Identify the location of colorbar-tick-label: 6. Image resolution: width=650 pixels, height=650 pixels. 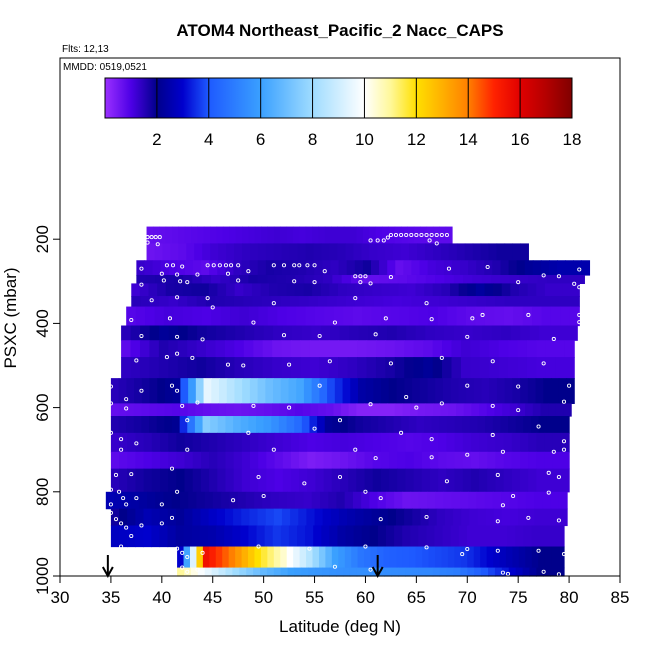
(260, 139).